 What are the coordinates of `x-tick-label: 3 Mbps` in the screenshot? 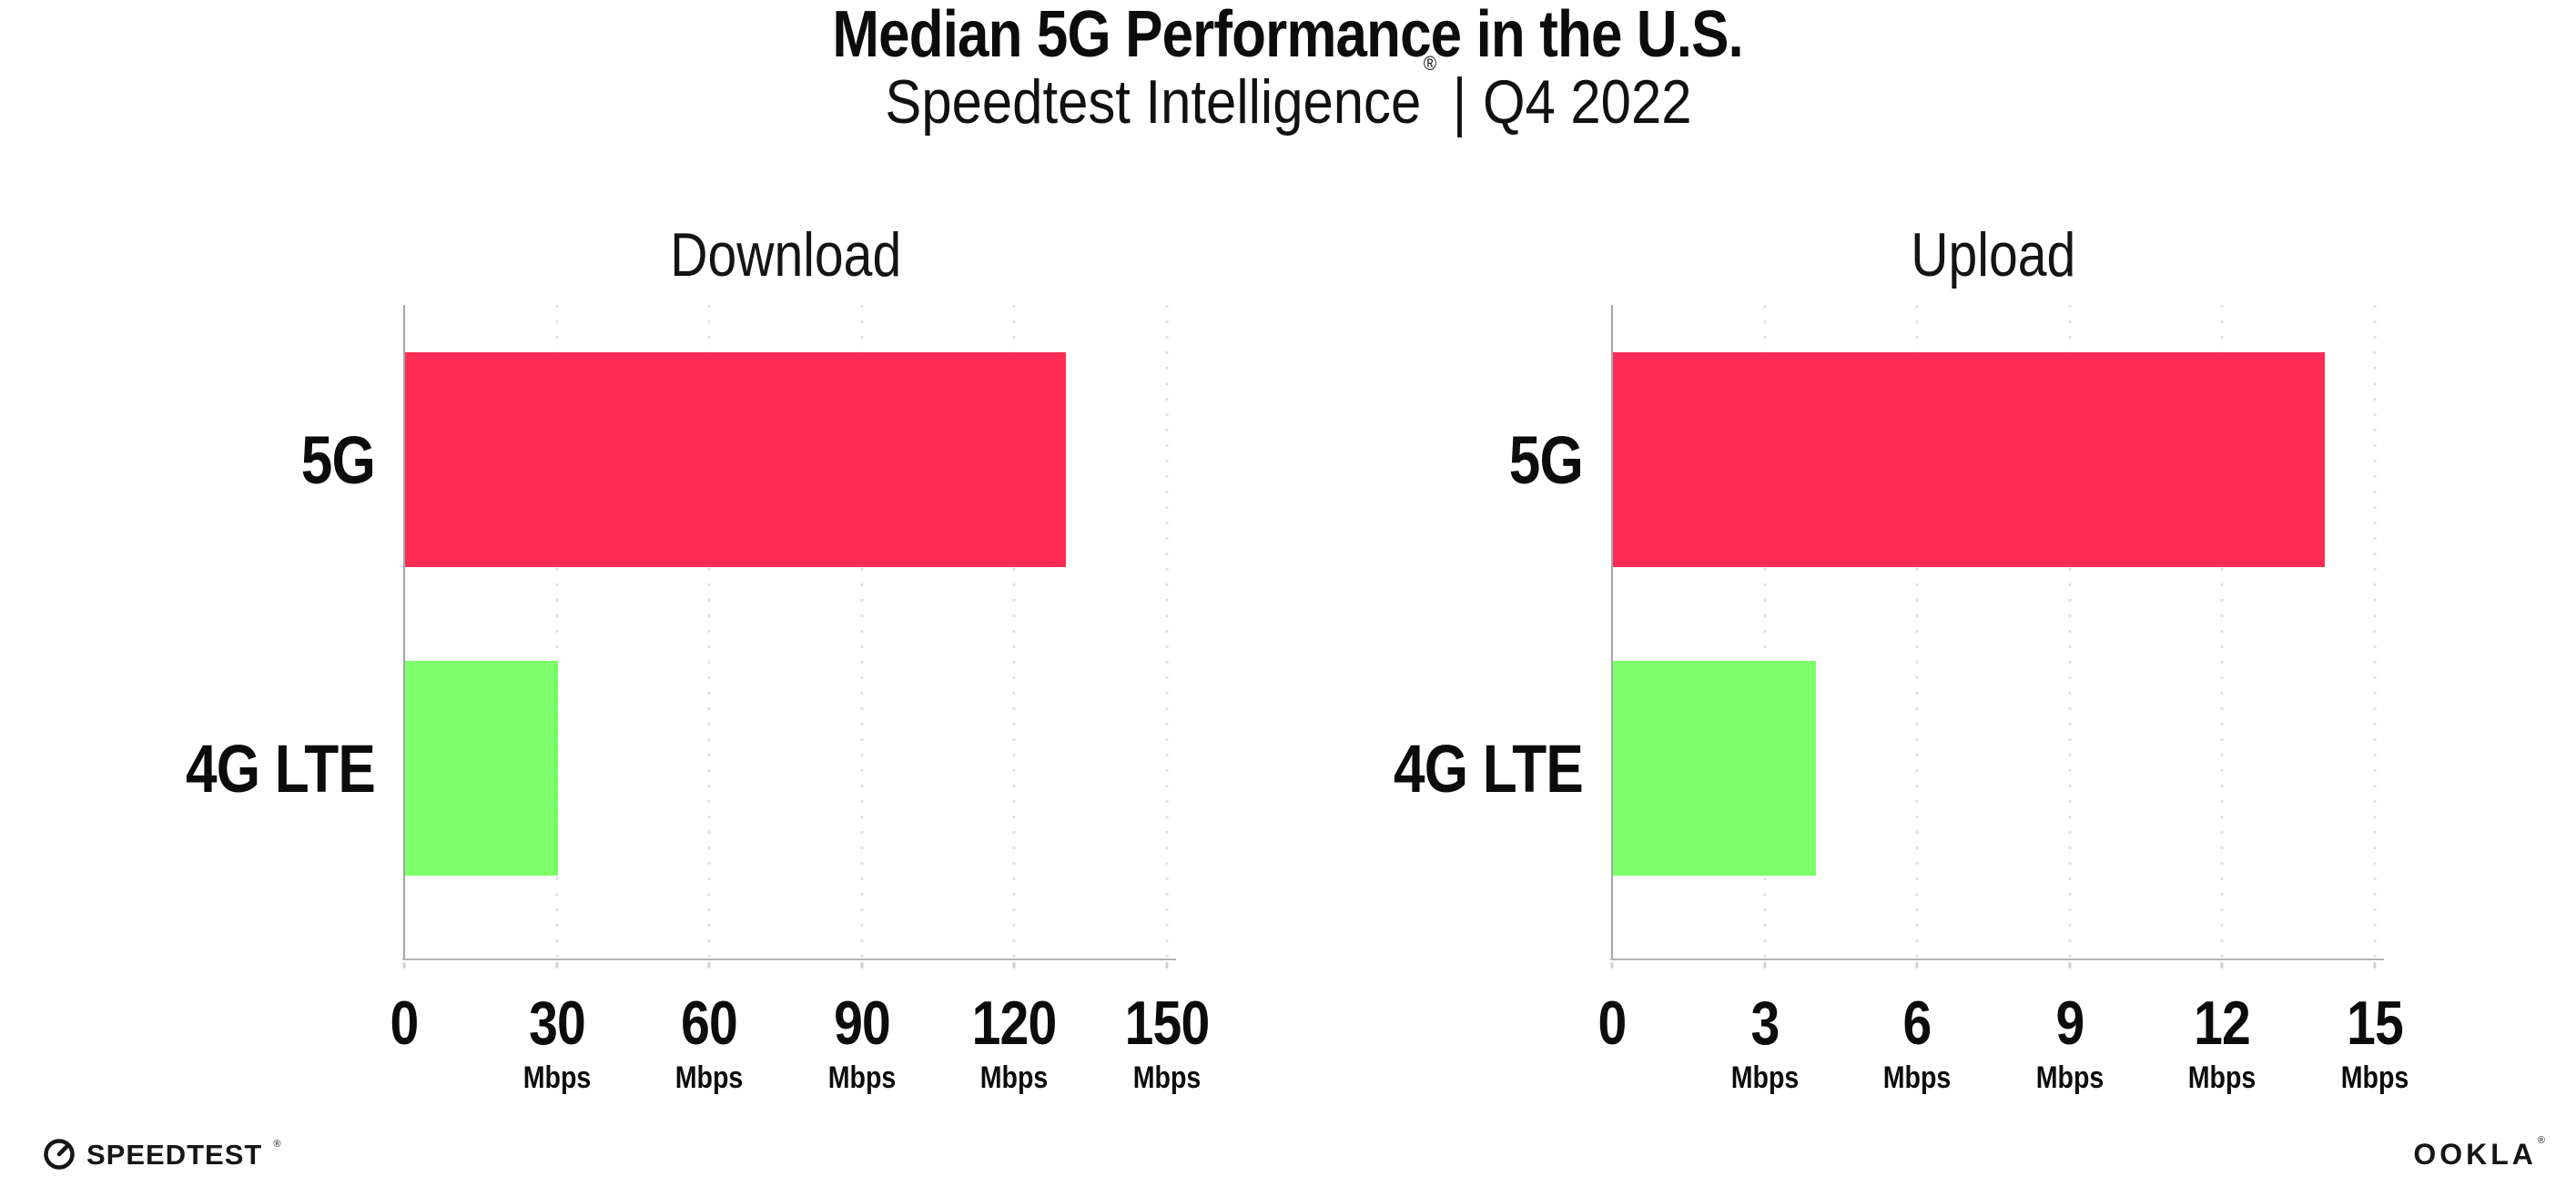 It's located at (1764, 1043).